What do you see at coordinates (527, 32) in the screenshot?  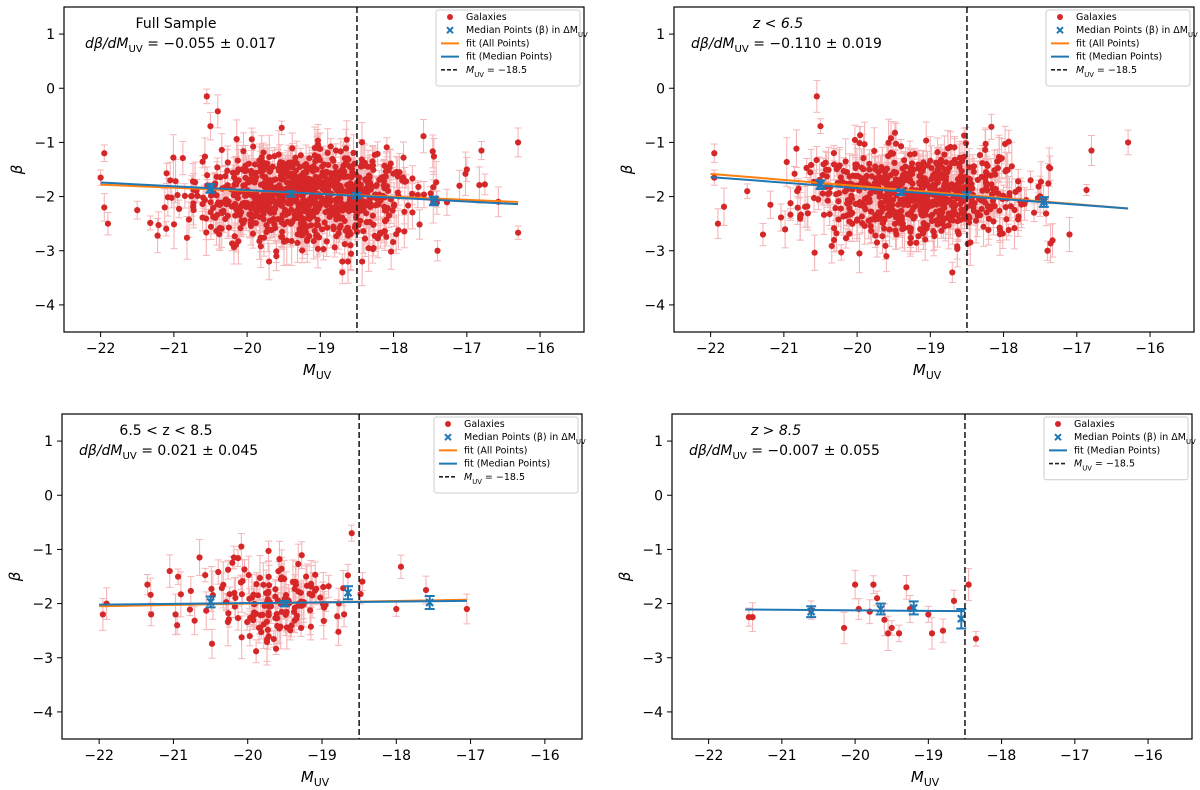 I see `legend-item-label: Median Points (β) in ΔMUV` at bounding box center [527, 32].